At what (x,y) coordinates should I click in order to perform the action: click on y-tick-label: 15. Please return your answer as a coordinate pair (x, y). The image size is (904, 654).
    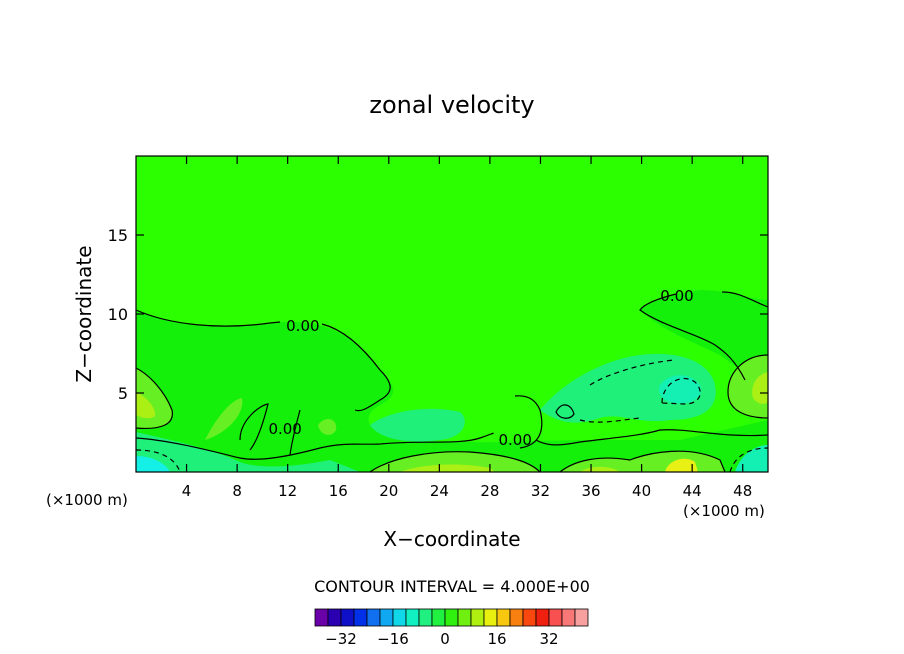
    Looking at the image, I should click on (118, 235).